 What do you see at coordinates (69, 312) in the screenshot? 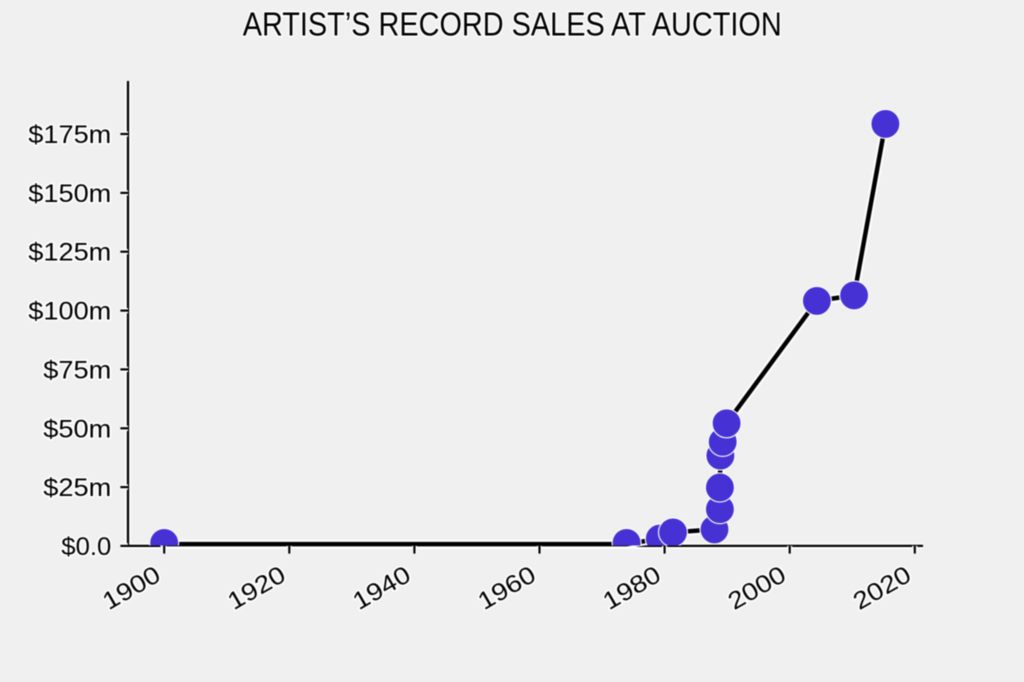
I see `svg-text: $100m` at bounding box center [69, 312].